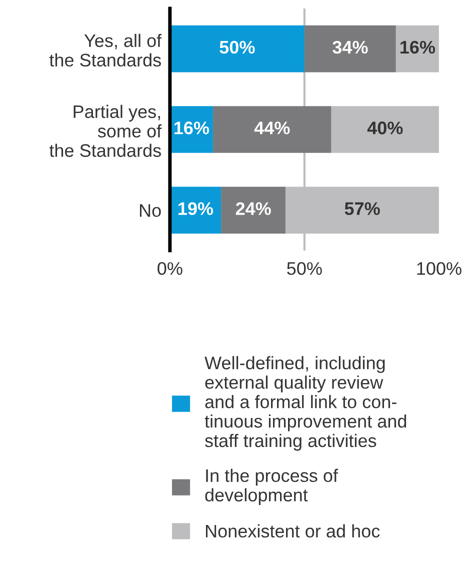  What do you see at coordinates (105, 130) in the screenshot?
I see `y-tick-label: Partial yes, some of the Standards` at bounding box center [105, 130].